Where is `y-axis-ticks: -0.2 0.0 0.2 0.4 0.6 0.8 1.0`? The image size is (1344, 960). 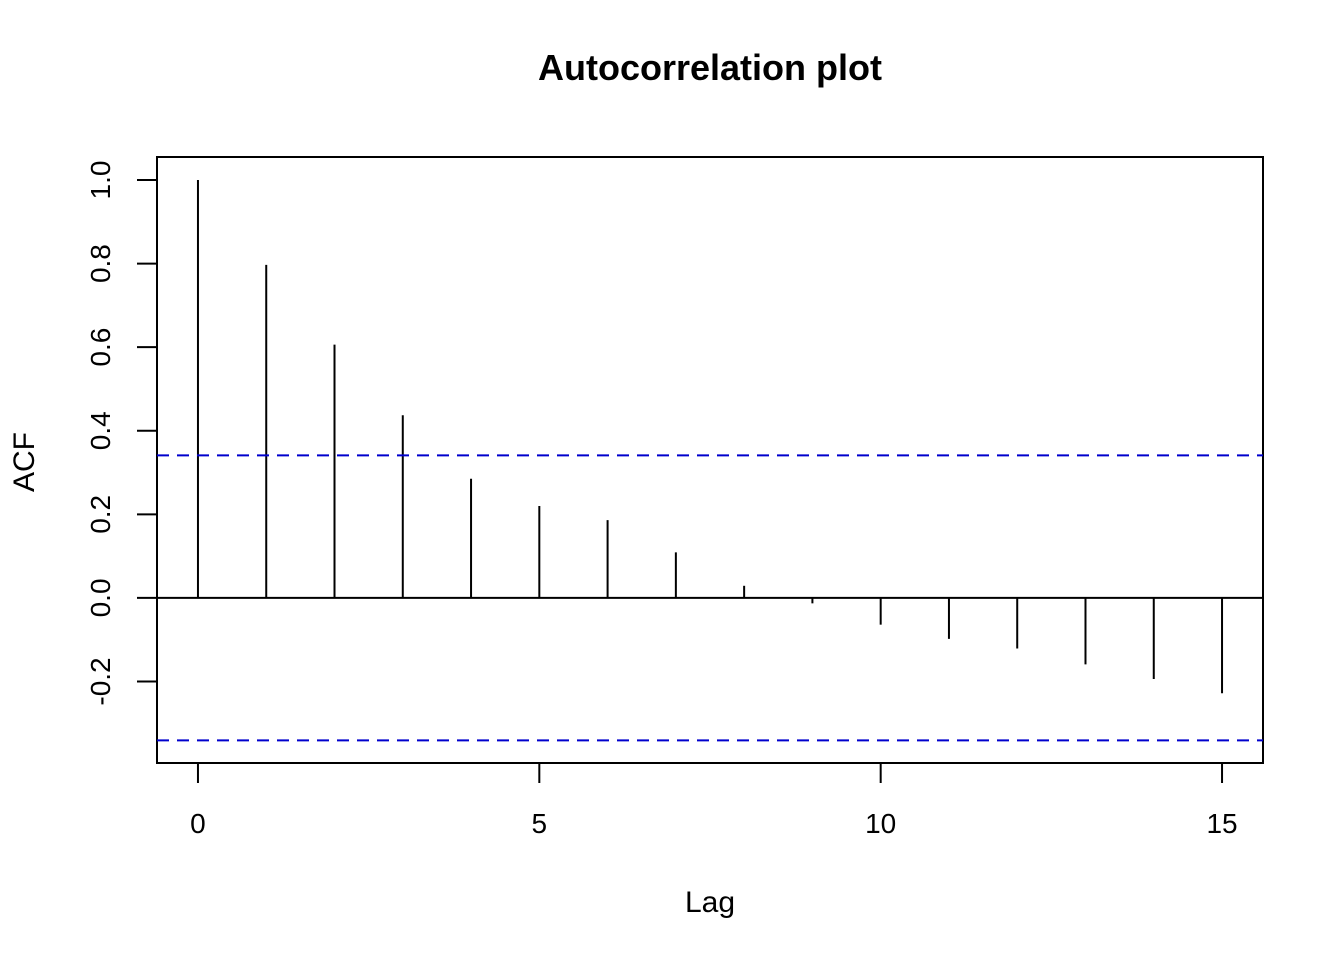 y-axis-ticks: -0.2 0.0 0.2 0.4 0.6 0.8 1.0 is located at coordinates (121, 433).